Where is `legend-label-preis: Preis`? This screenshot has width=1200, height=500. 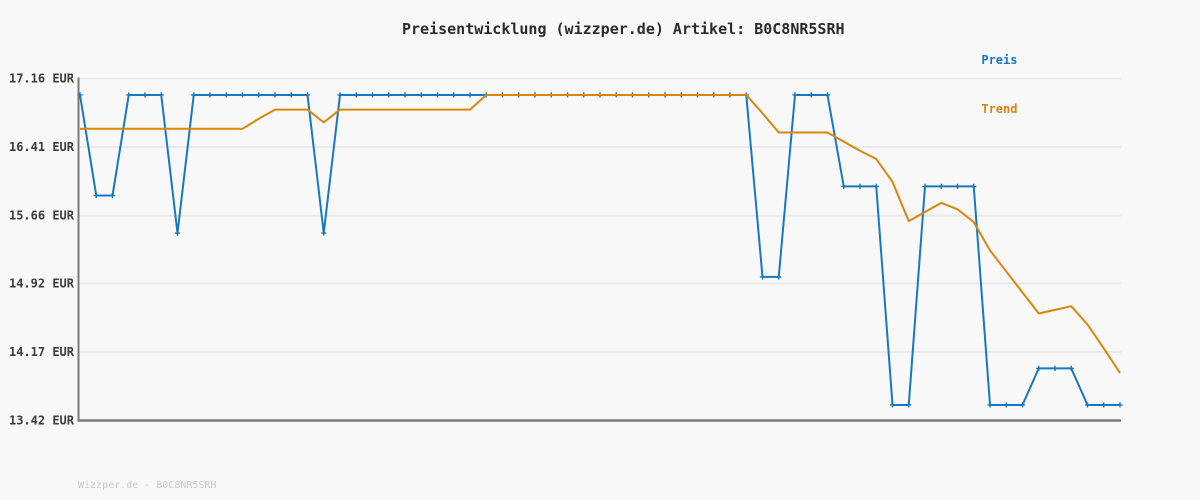 legend-label-preis: Preis is located at coordinates (999, 60).